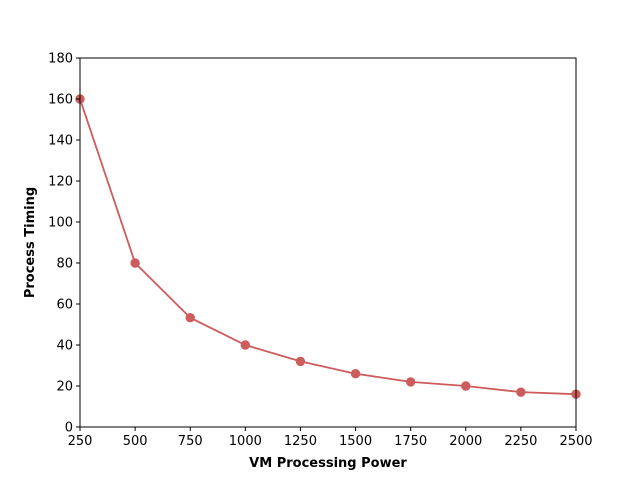 The image size is (640, 480). Describe the element at coordinates (520, 441) in the screenshot. I see `x-tick-label-2250: 2250` at that location.